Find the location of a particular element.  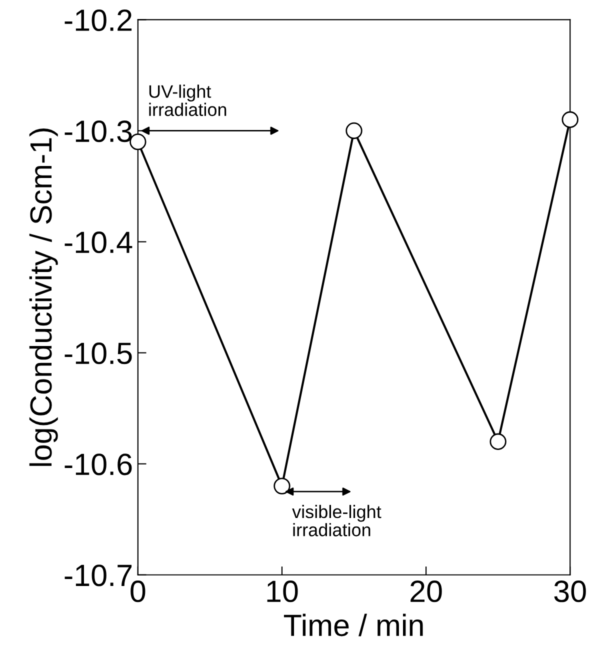

x-tick-label: 10 is located at coordinates (282, 591).